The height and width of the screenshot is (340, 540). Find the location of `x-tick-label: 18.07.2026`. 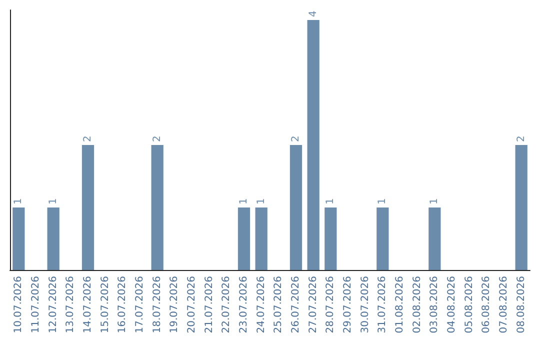

x-tick-label: 18.07.2026 is located at coordinates (157, 305).